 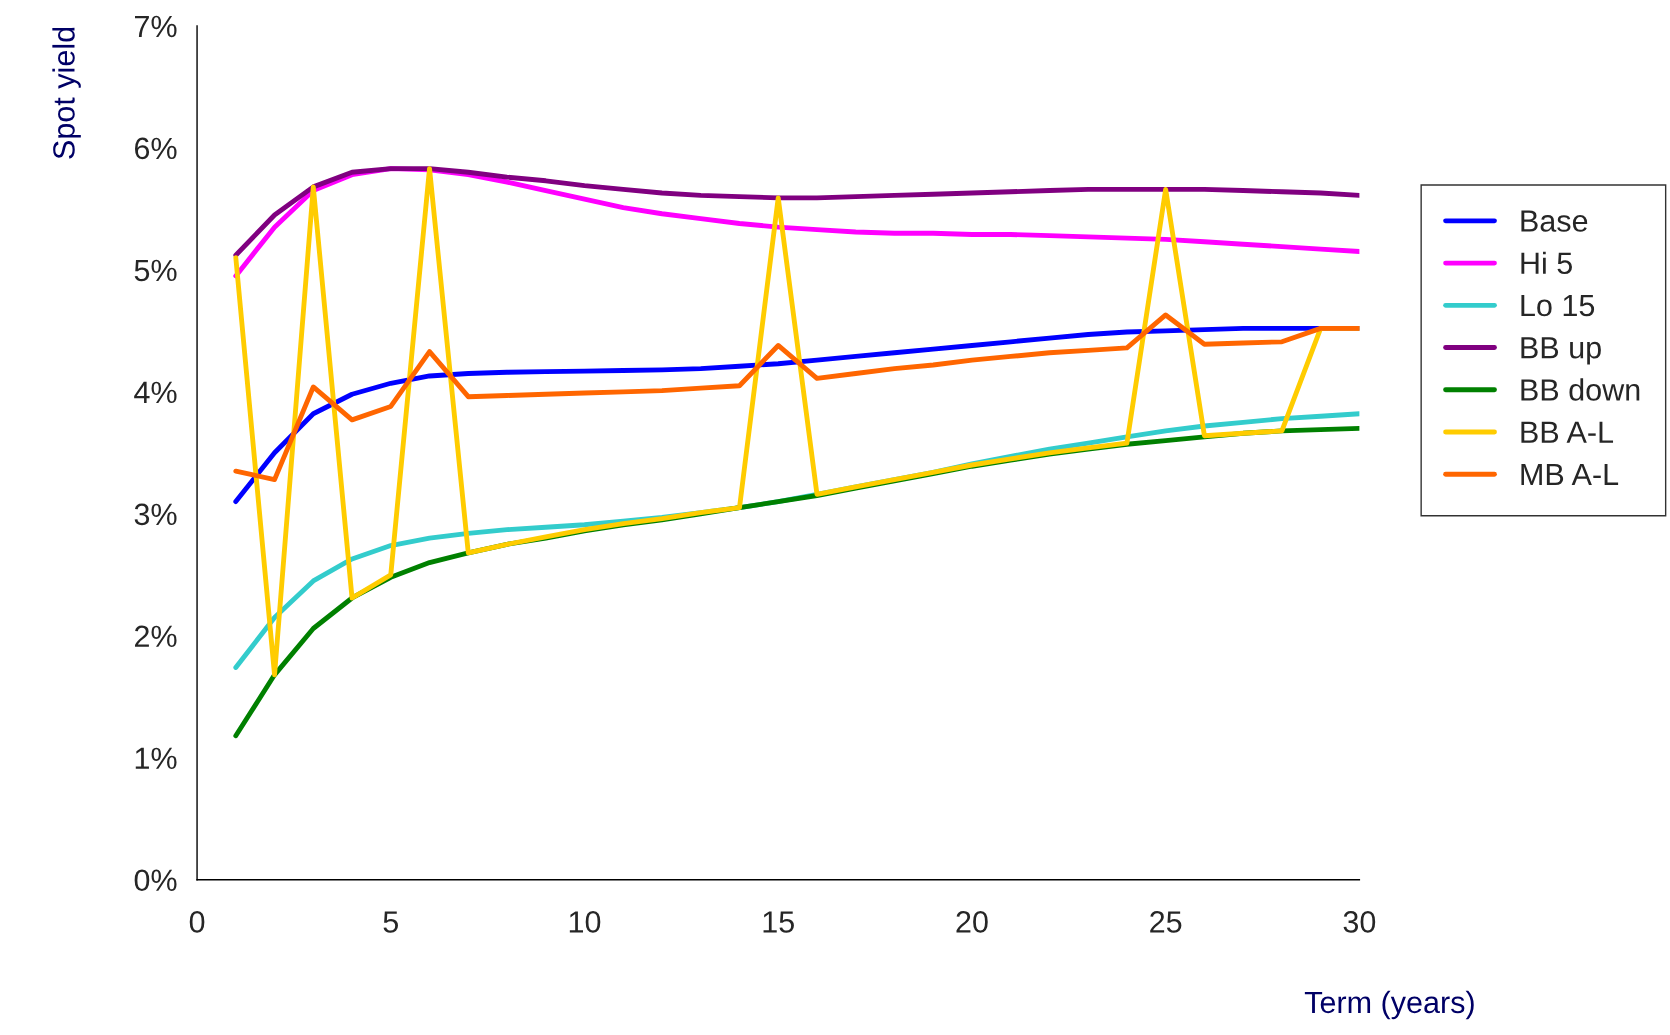 I want to click on legend-label: Lo 15, so click(x=1558, y=305).